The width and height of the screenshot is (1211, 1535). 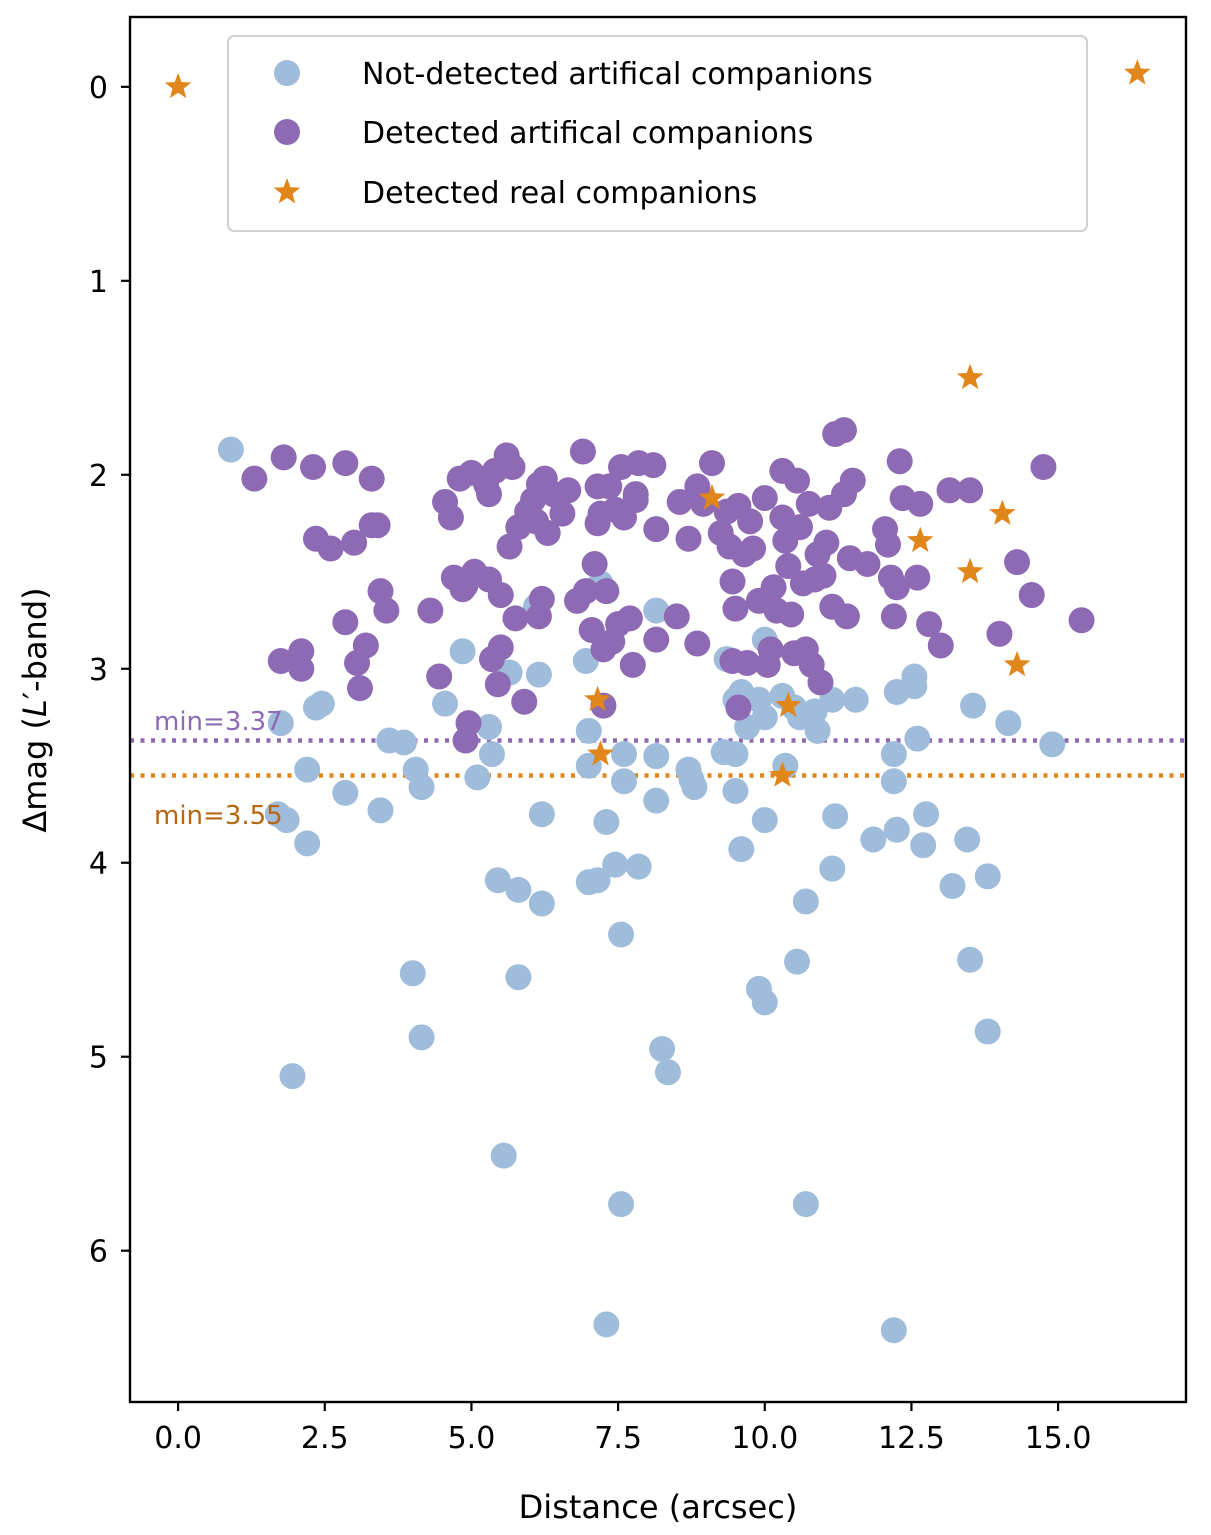 What do you see at coordinates (287, 132) in the screenshot?
I see `legend-marker-detected` at bounding box center [287, 132].